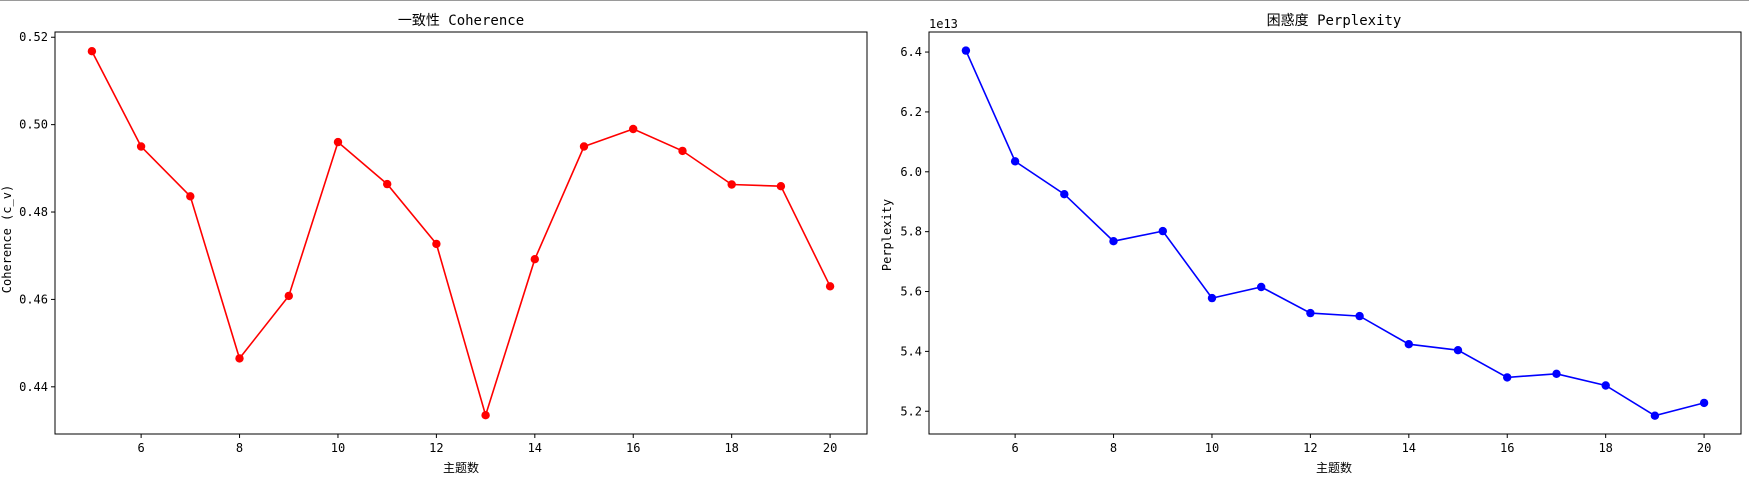 Image resolution: width=1749 pixels, height=479 pixels. What do you see at coordinates (33, 37) in the screenshot?
I see `coherence-y-tick-label: 0.52` at bounding box center [33, 37].